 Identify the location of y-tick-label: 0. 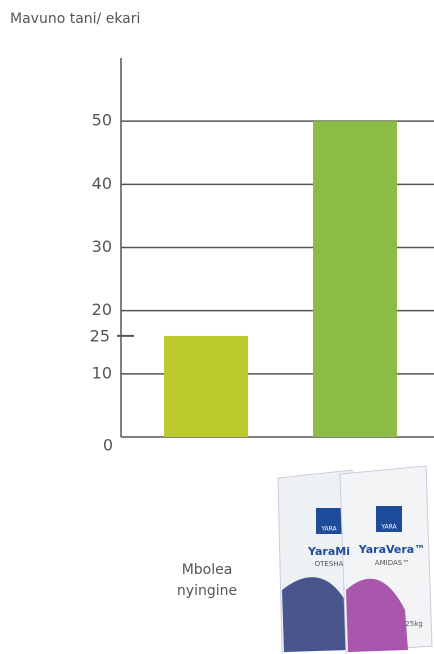
(108, 445).